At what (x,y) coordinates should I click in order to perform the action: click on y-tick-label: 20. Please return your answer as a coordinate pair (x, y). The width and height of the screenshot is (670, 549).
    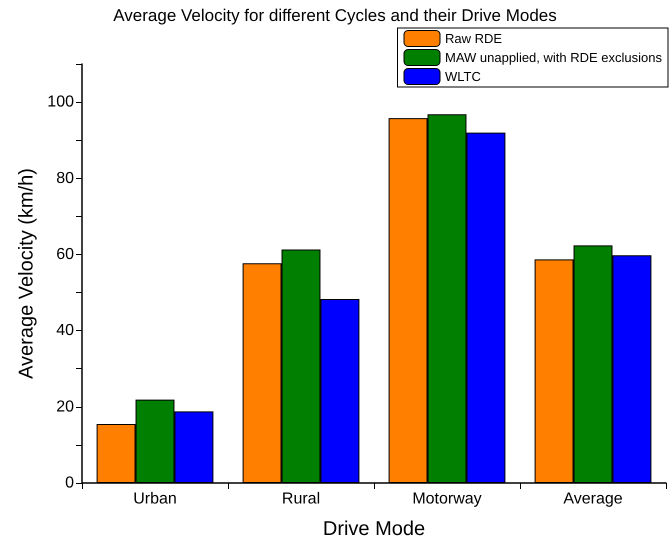
    Looking at the image, I should click on (65, 407).